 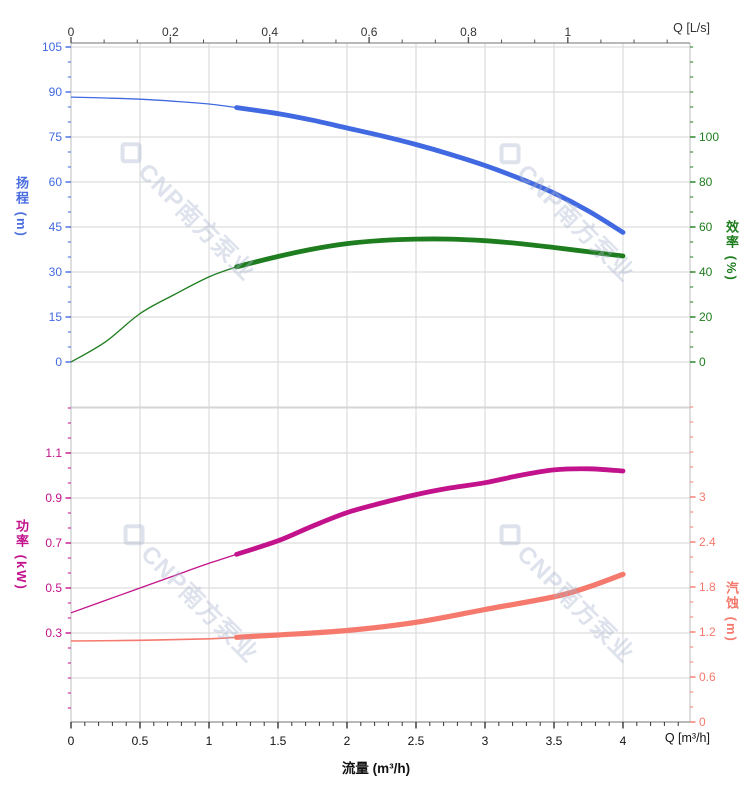 I want to click on tick-label-Q-m3h: 2, so click(x=347, y=741).